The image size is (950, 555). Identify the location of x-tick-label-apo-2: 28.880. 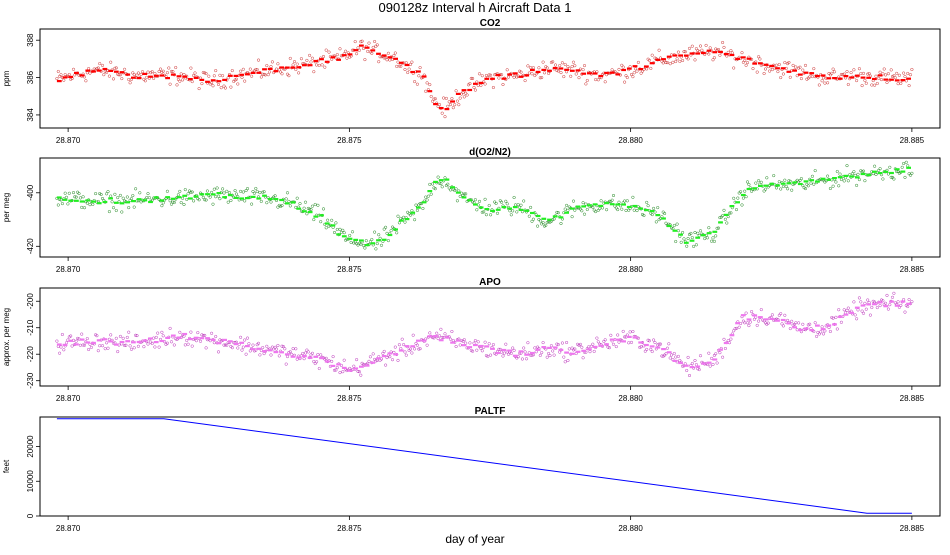
(630, 398).